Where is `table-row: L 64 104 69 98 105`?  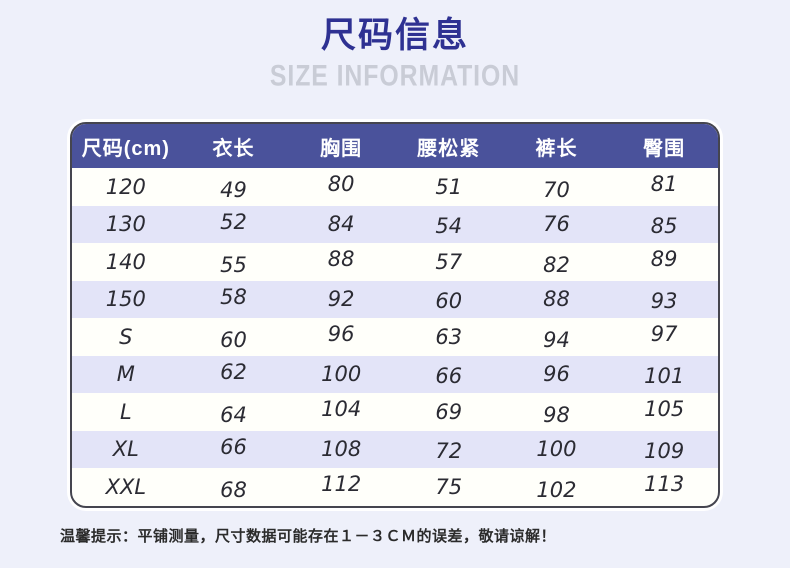
table-row: L 64 104 69 98 105 is located at coordinates (395, 412).